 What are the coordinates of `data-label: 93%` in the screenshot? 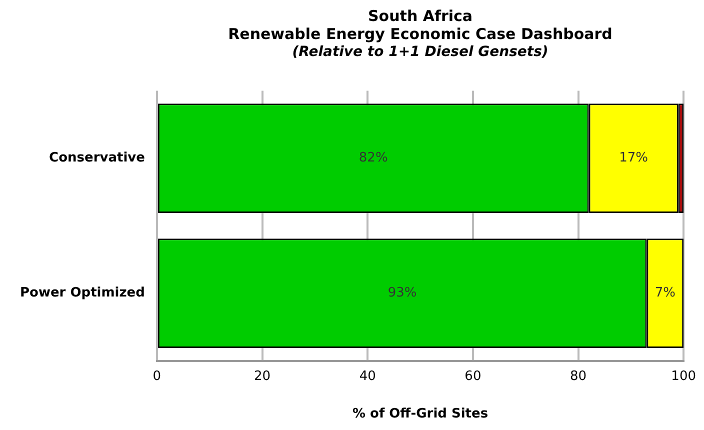 It's located at (402, 293).